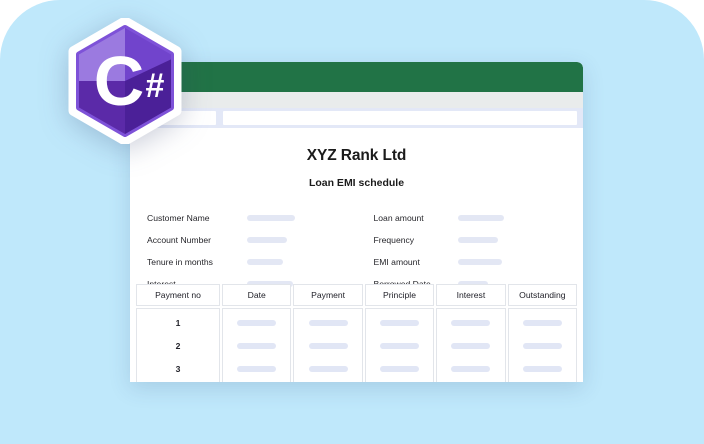 This screenshot has height=444, width=704. I want to click on ribbon-toolbar, so click(356, 77).